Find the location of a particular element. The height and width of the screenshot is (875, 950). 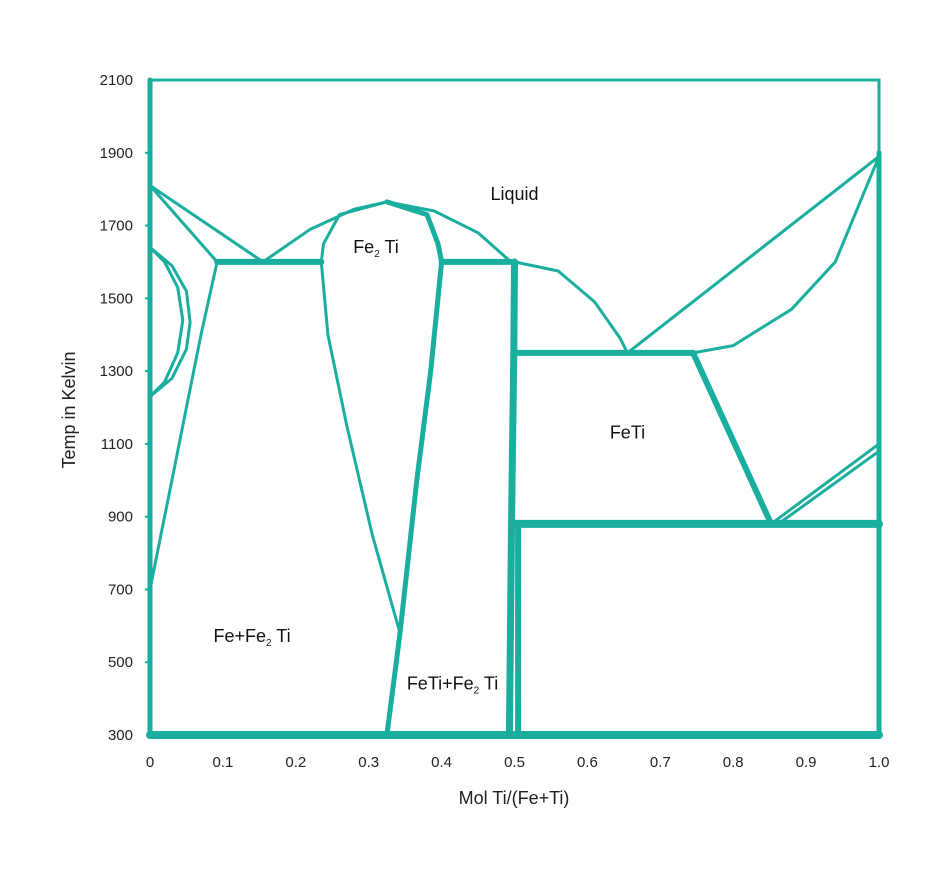

curve-beta-transus-upper is located at coordinates (825, 484).